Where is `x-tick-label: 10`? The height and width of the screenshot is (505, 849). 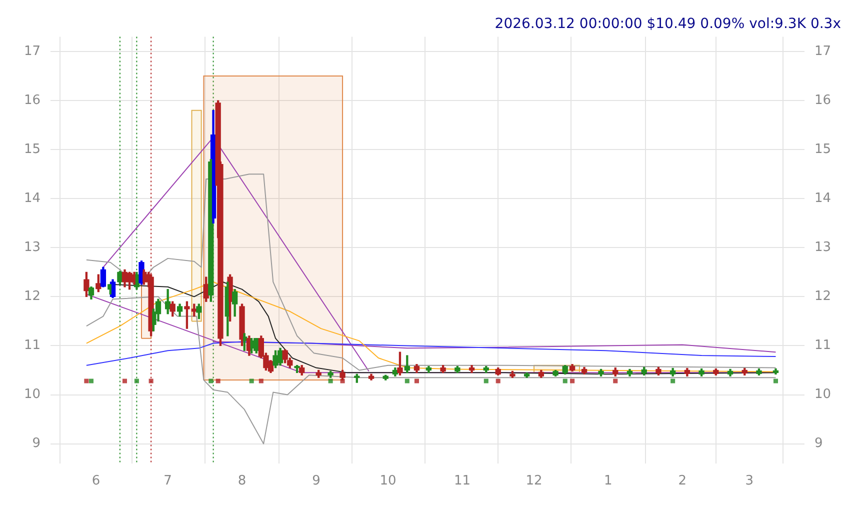
x-tick-label: 10 is located at coordinates (388, 481).